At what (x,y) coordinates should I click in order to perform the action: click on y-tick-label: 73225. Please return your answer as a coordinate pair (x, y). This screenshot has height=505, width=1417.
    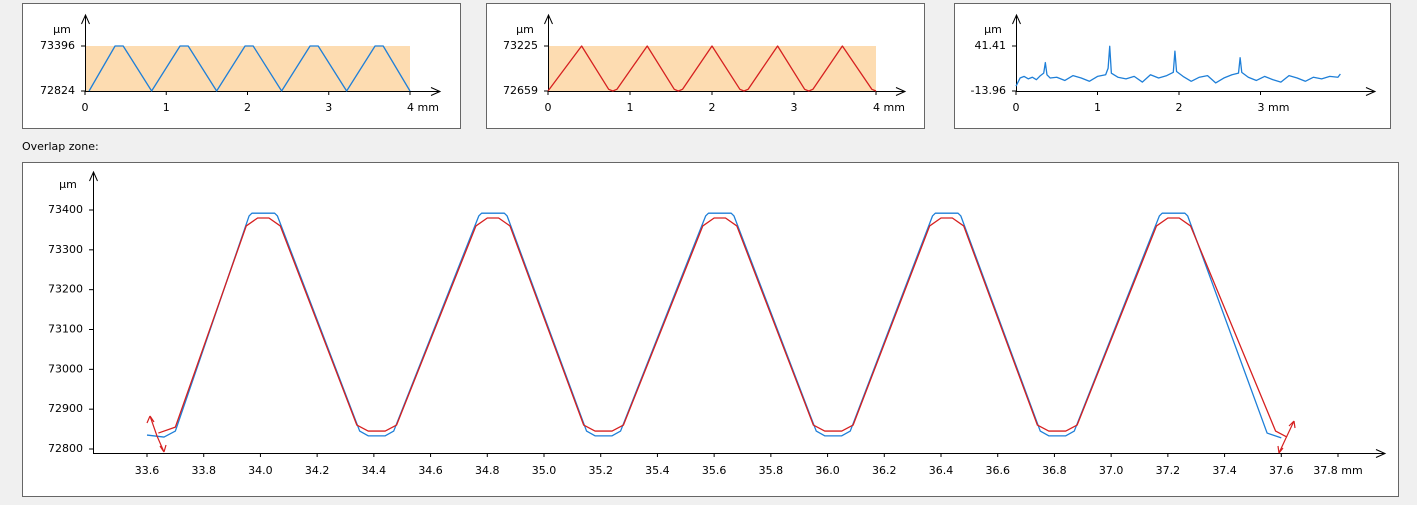
    Looking at the image, I should click on (520, 45).